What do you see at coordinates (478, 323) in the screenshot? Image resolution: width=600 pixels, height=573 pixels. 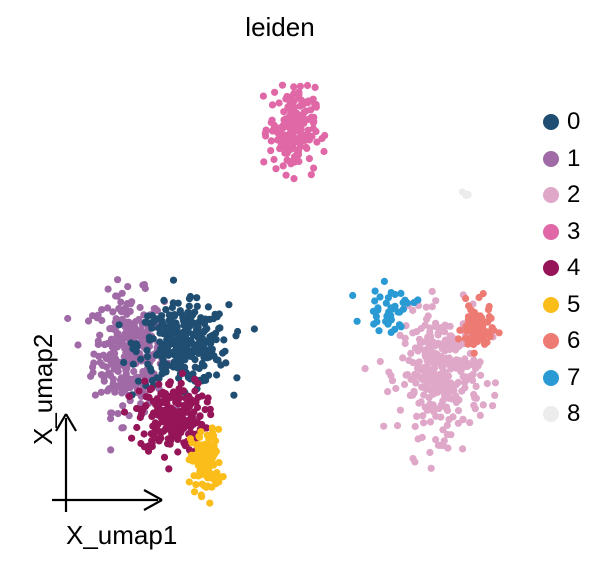 I see `cluster-6-points` at bounding box center [478, 323].